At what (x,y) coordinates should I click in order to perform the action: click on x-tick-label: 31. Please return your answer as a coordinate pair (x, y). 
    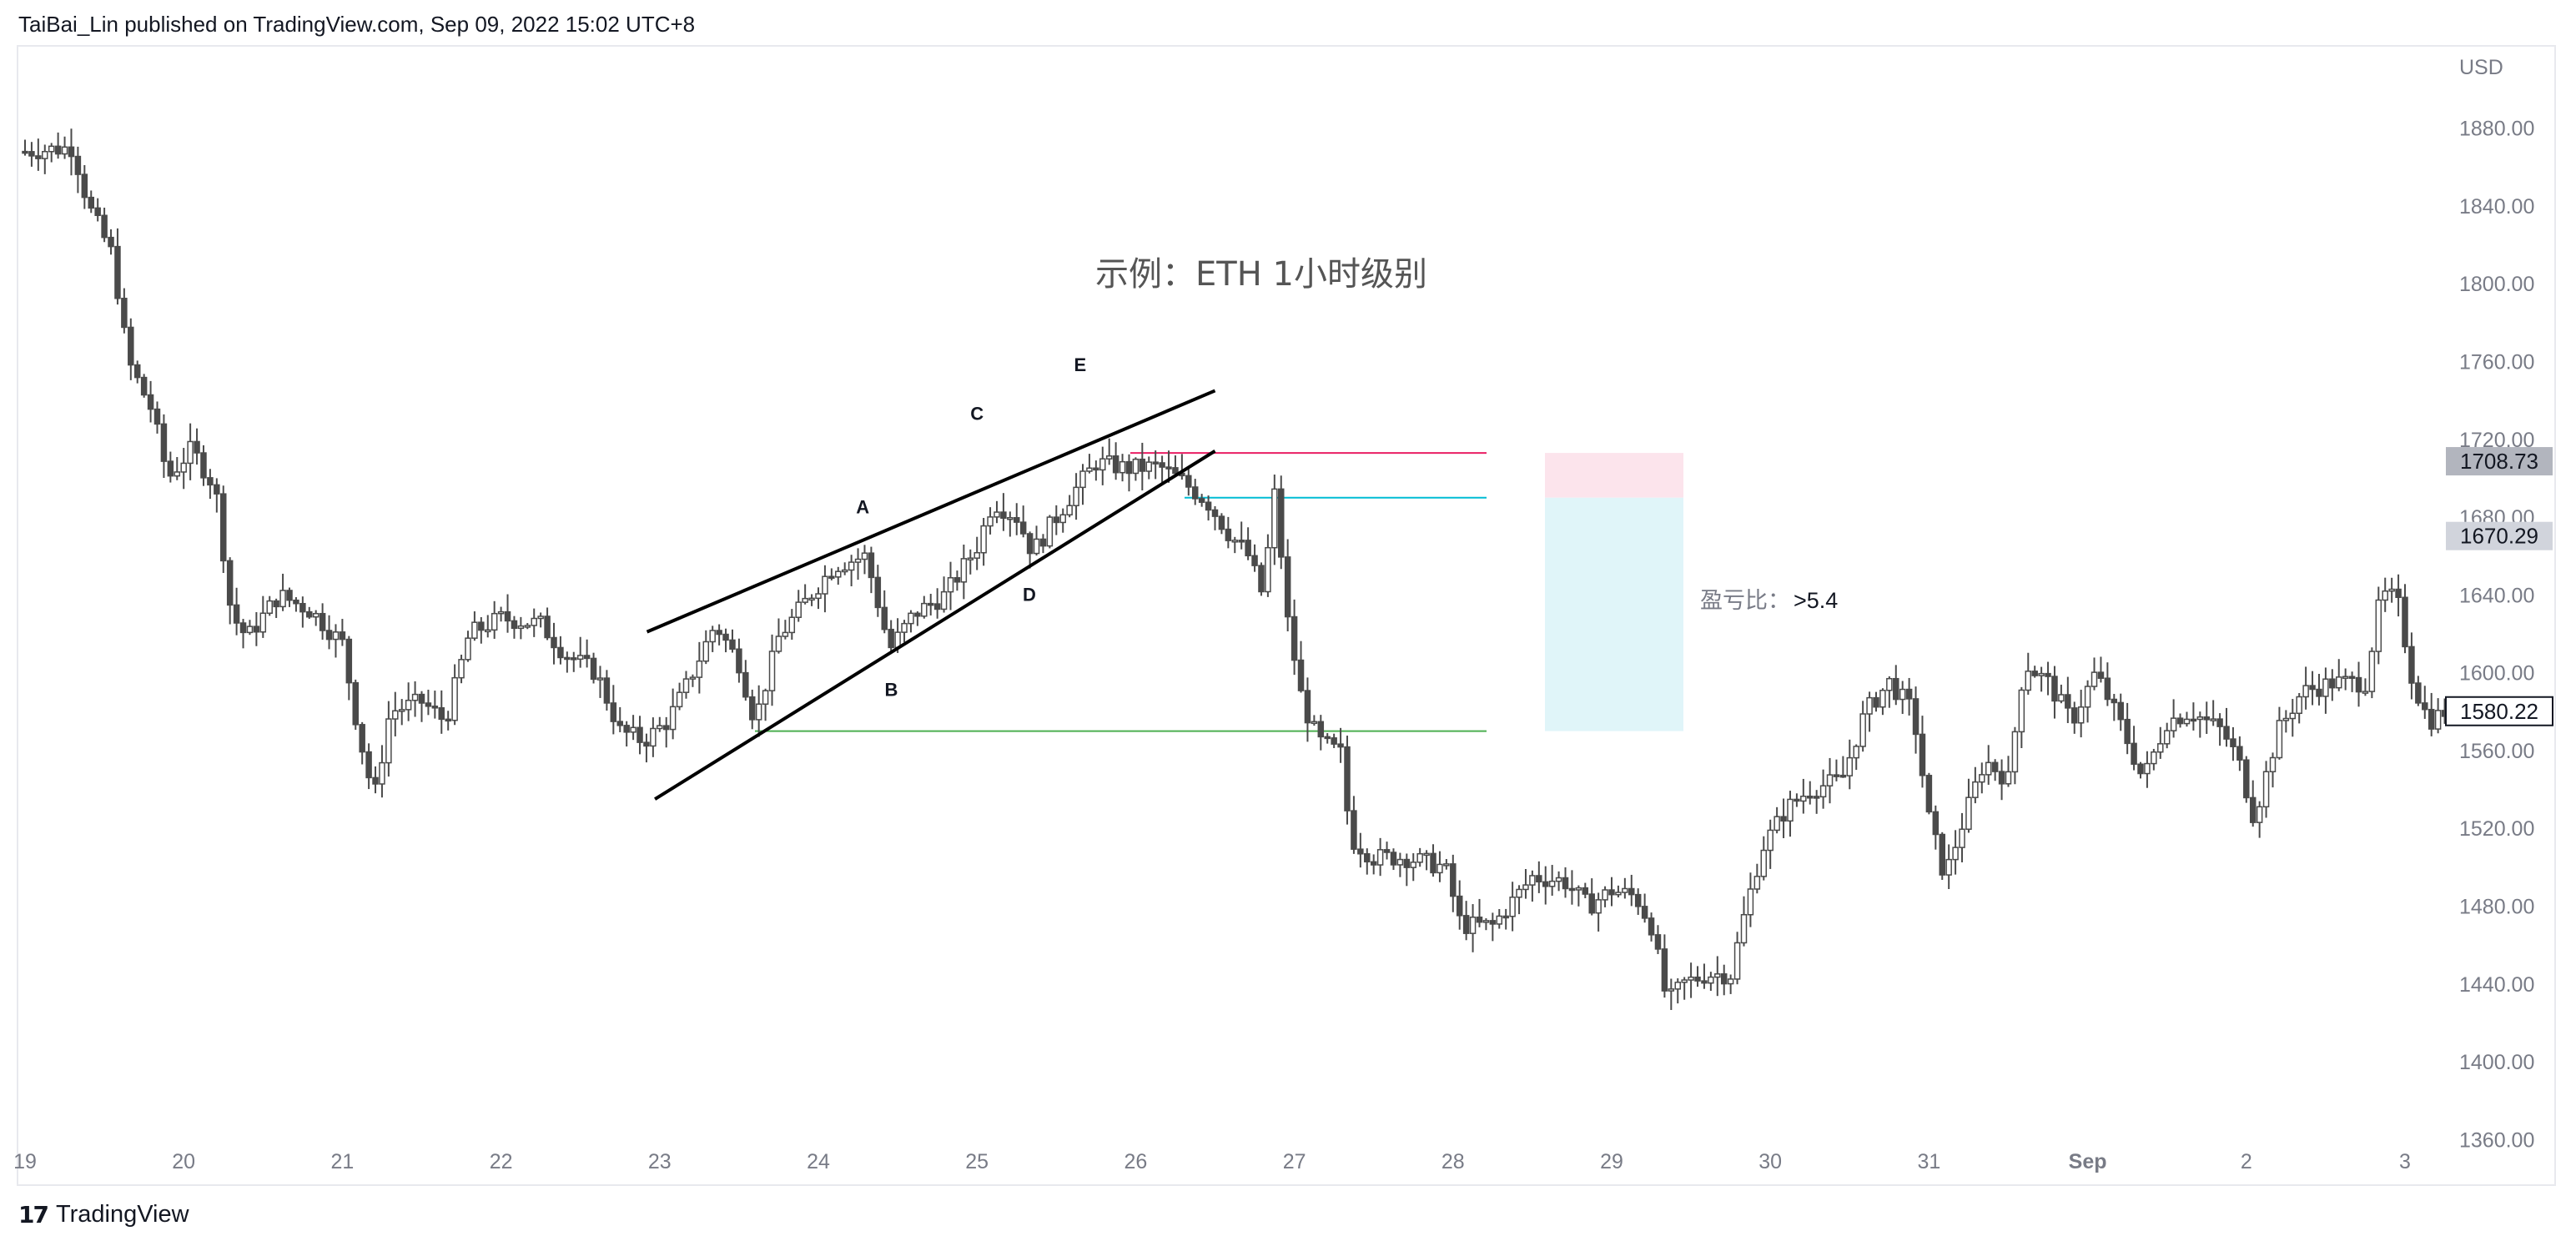
    Looking at the image, I should click on (1928, 1161).